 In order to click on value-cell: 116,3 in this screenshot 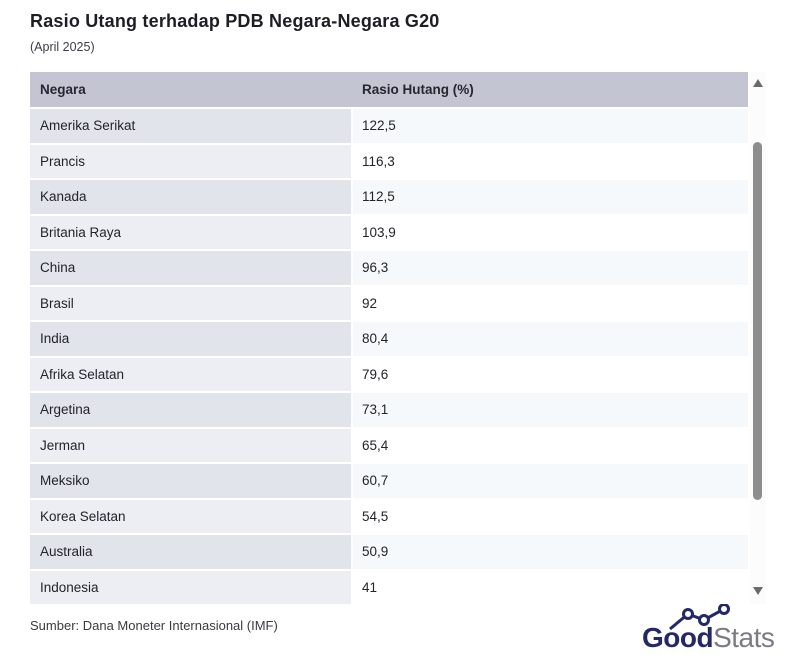, I will do `click(550, 161)`.